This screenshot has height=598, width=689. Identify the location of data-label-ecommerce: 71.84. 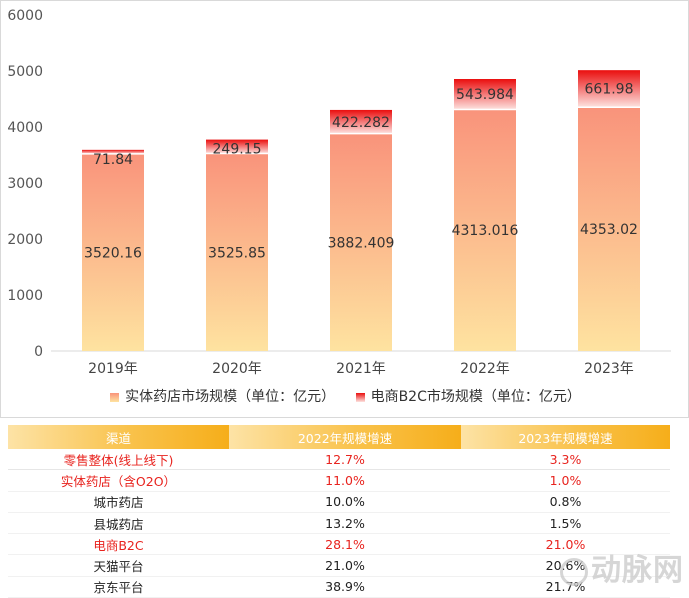
(113, 160).